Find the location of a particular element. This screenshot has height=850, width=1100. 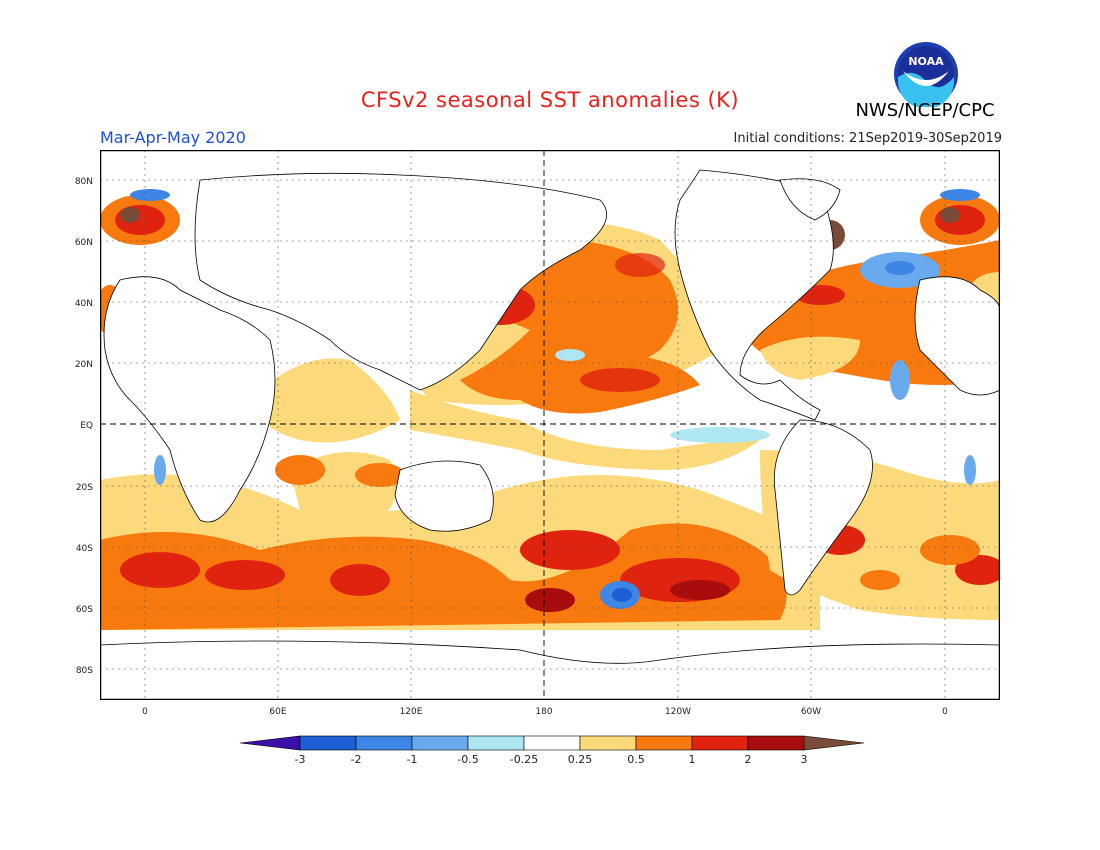

lat-label: 40N is located at coordinates (84, 304).